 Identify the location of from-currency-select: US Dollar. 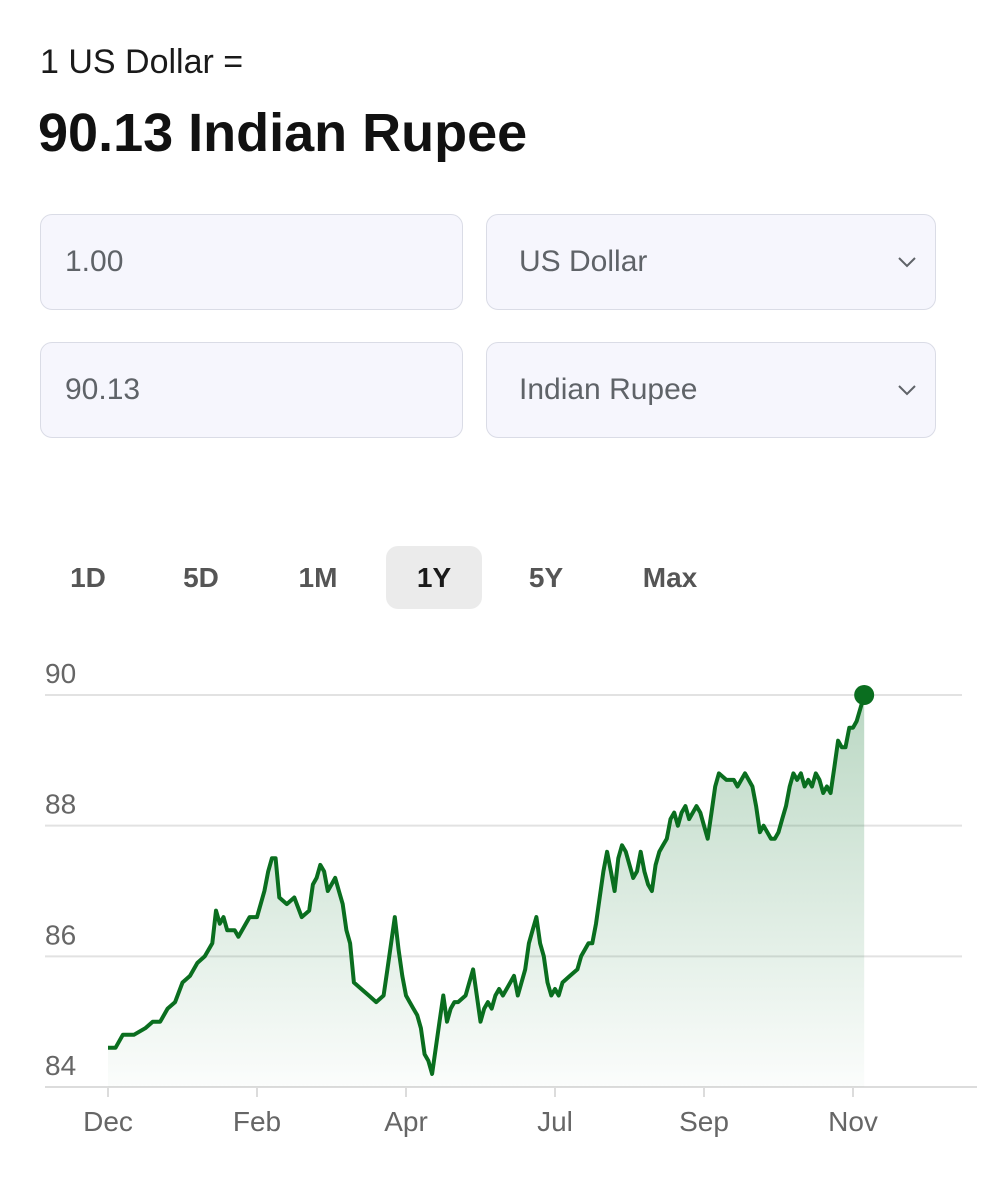
(711, 262).